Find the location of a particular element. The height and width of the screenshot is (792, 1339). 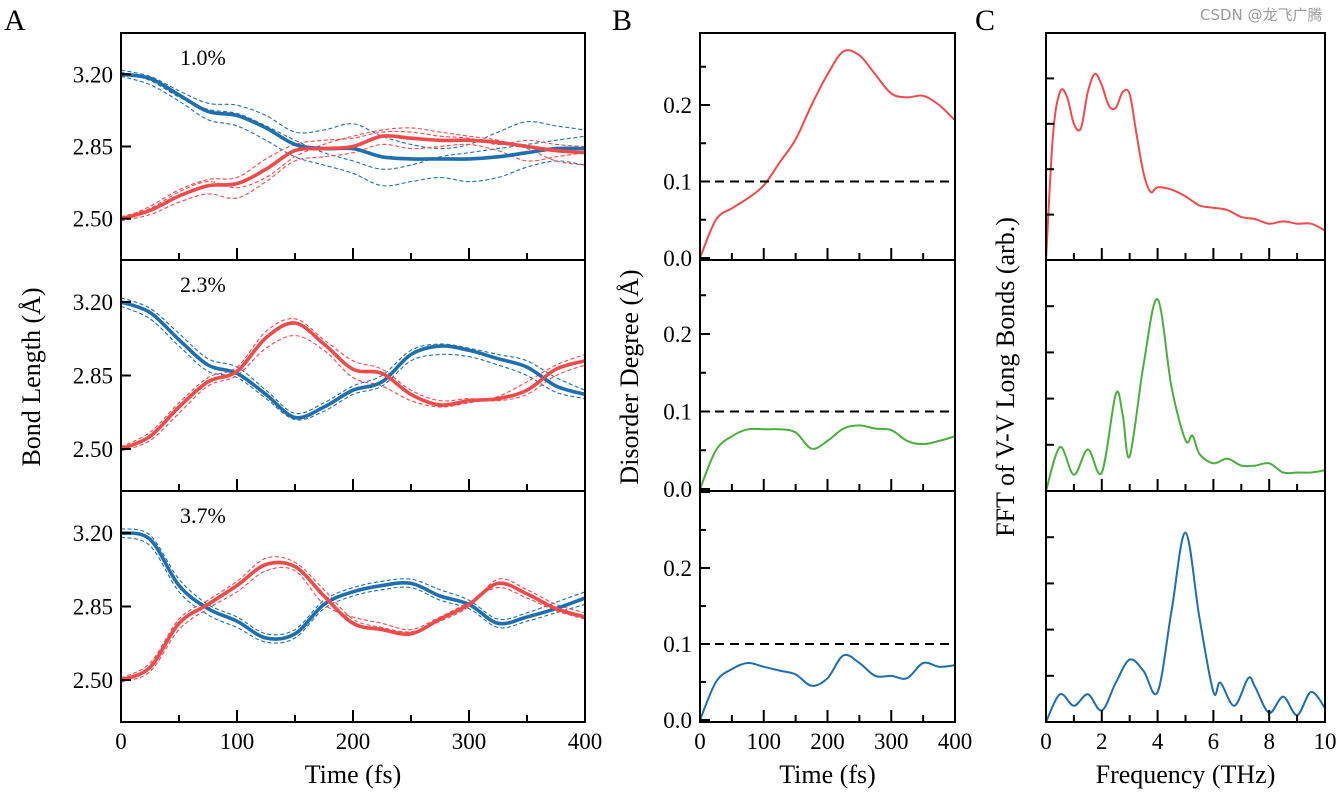

watermark: CSDN @龙飞广腾 is located at coordinates (1261, 15).